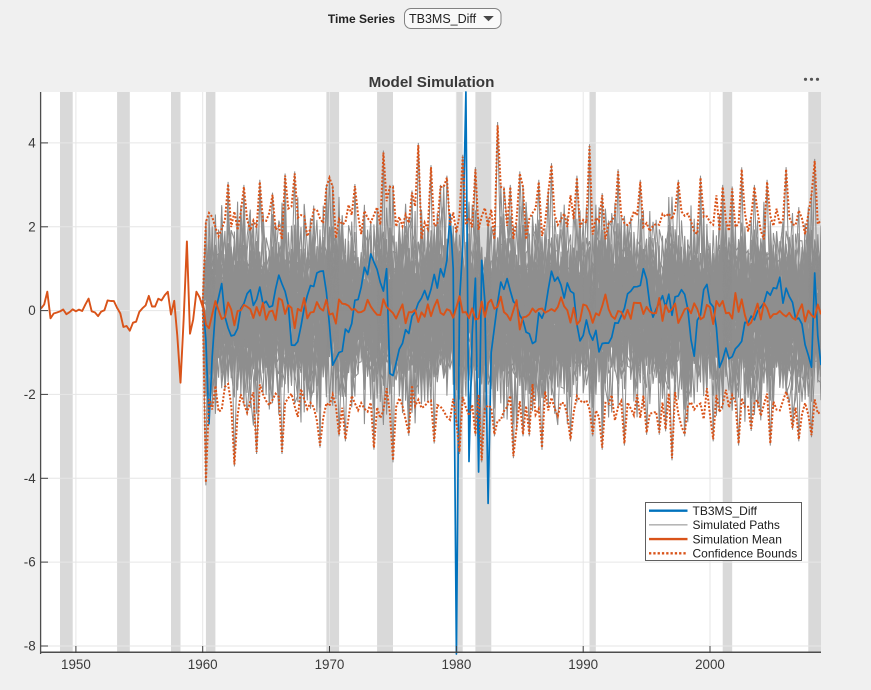 The image size is (871, 690). I want to click on svg-text: 2, so click(31, 226).